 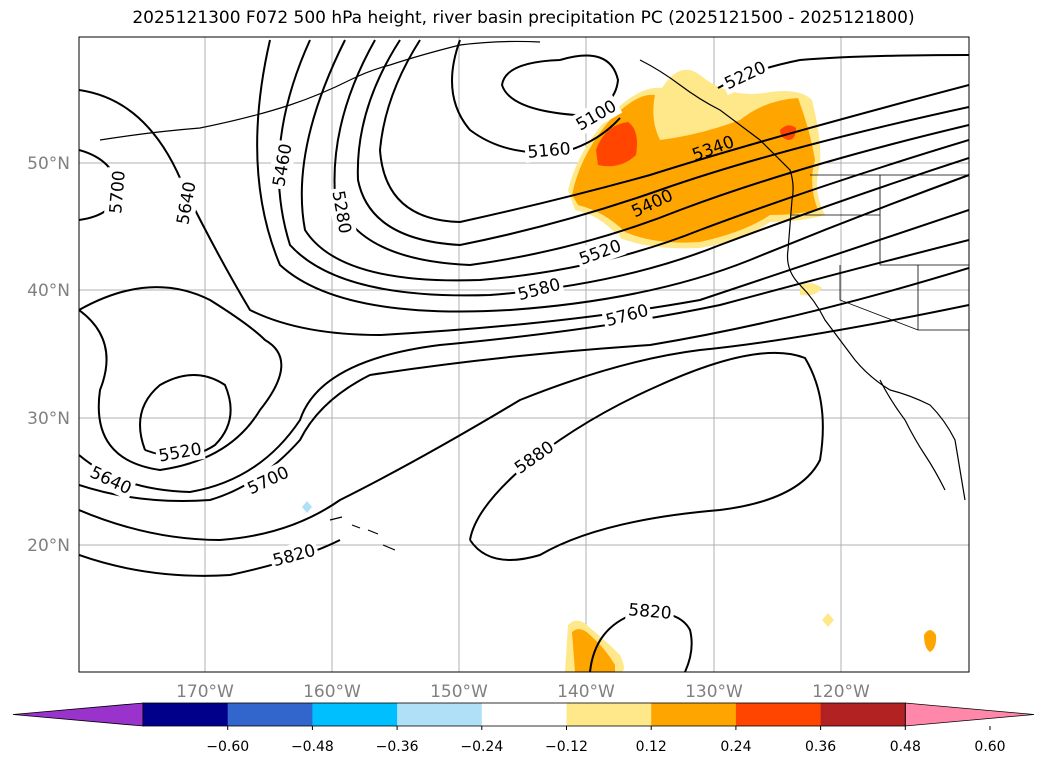 What do you see at coordinates (78, 714) in the screenshot?
I see `colorbar-extend-low` at bounding box center [78, 714].